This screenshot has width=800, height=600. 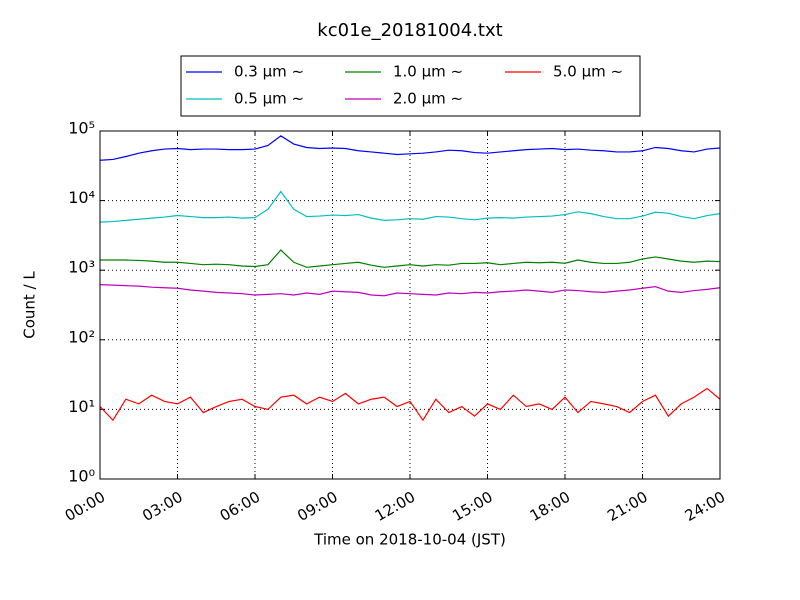 What do you see at coordinates (410, 86) in the screenshot?
I see `legend-box` at bounding box center [410, 86].